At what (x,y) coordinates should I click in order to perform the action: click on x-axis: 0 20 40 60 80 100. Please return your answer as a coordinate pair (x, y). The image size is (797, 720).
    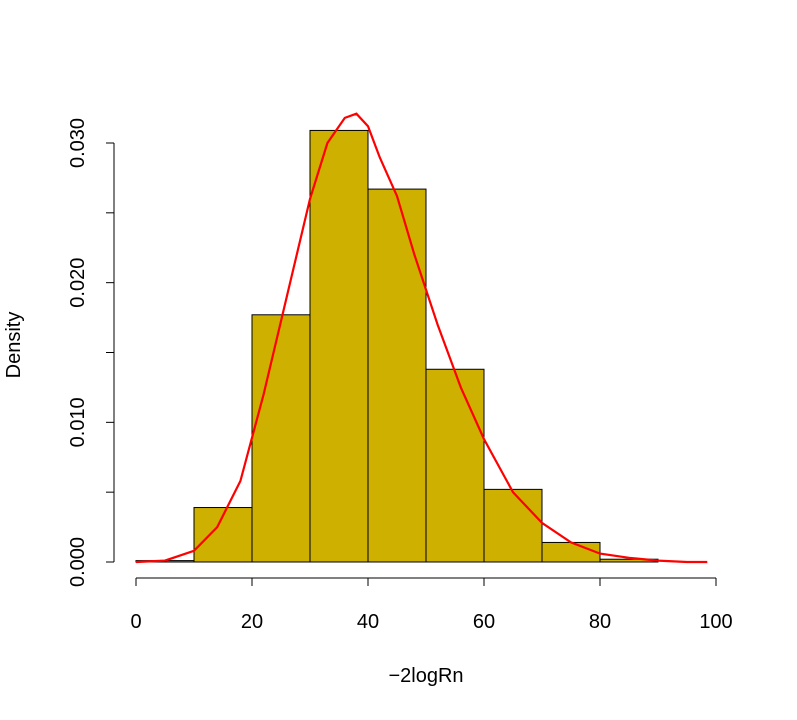
    Looking at the image, I should click on (431, 605).